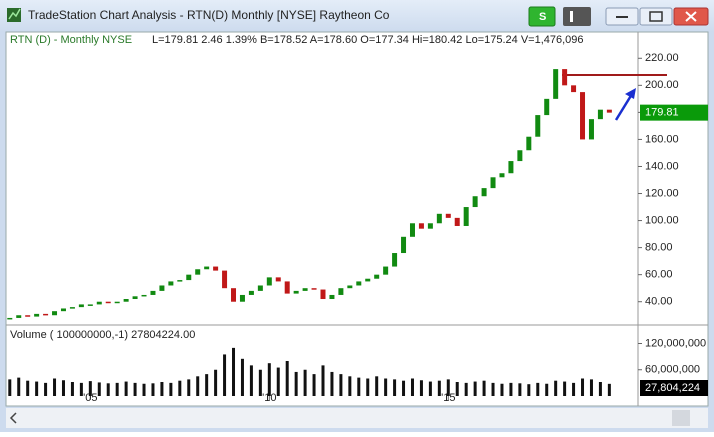 The height and width of the screenshot is (437, 714). Describe the element at coordinates (691, 16) in the screenshot. I see `close-glyph` at that location.